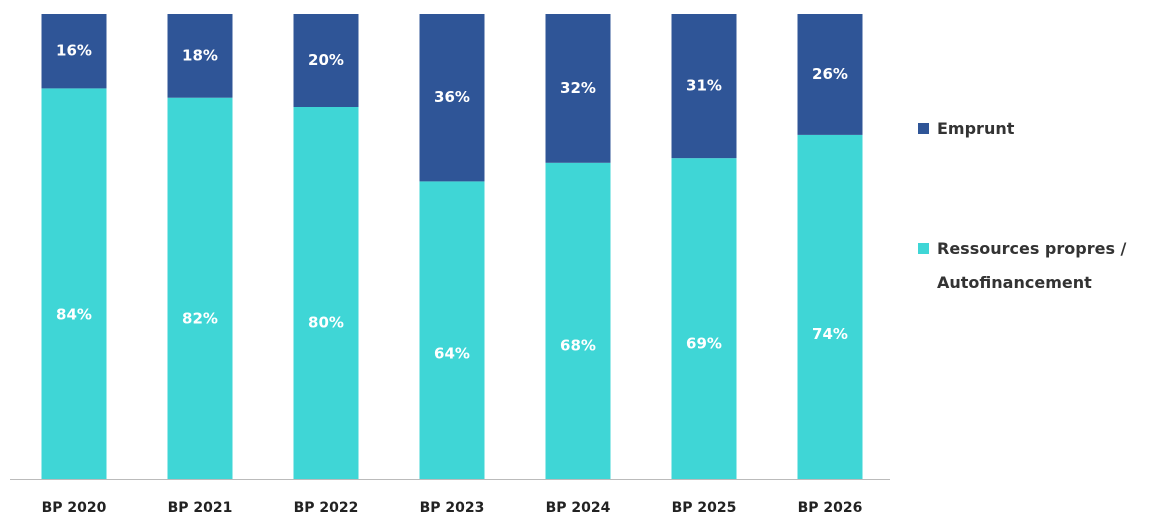  I want to click on legend-label: Emprunt, so click(976, 128).